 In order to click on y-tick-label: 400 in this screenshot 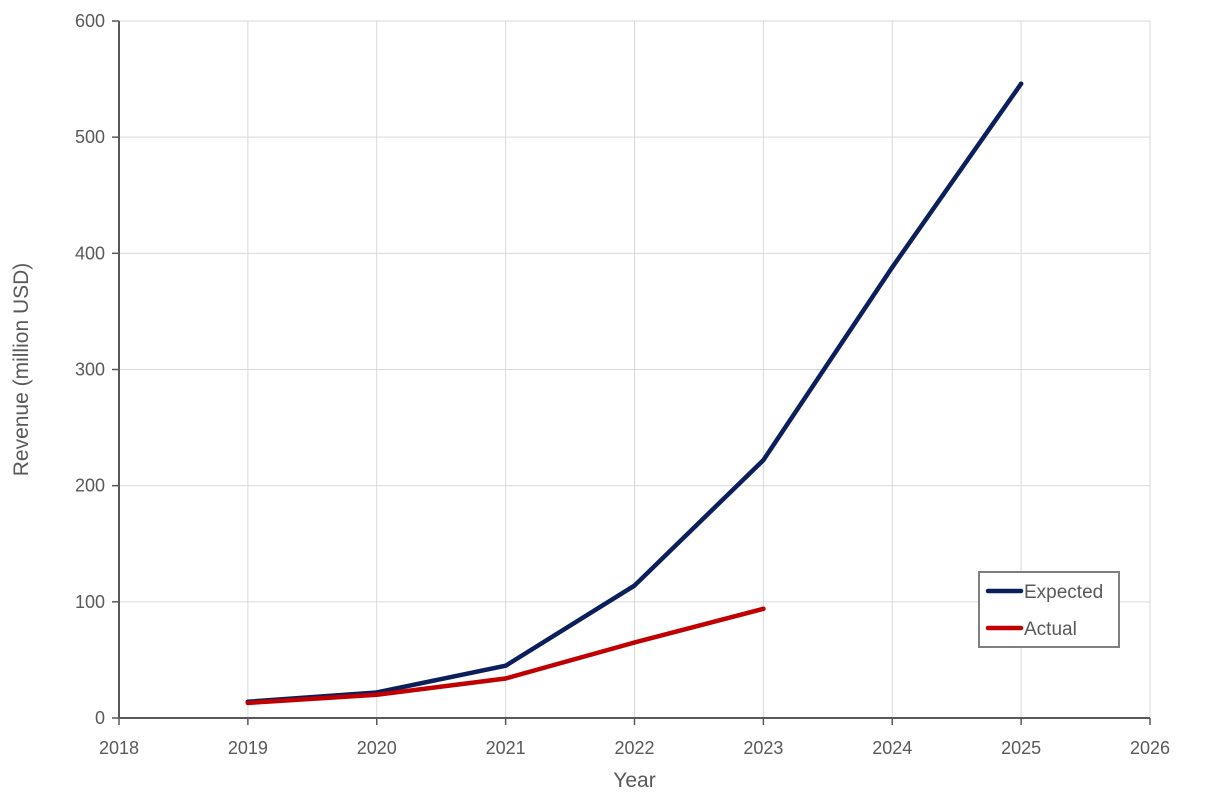, I will do `click(90, 253)`.